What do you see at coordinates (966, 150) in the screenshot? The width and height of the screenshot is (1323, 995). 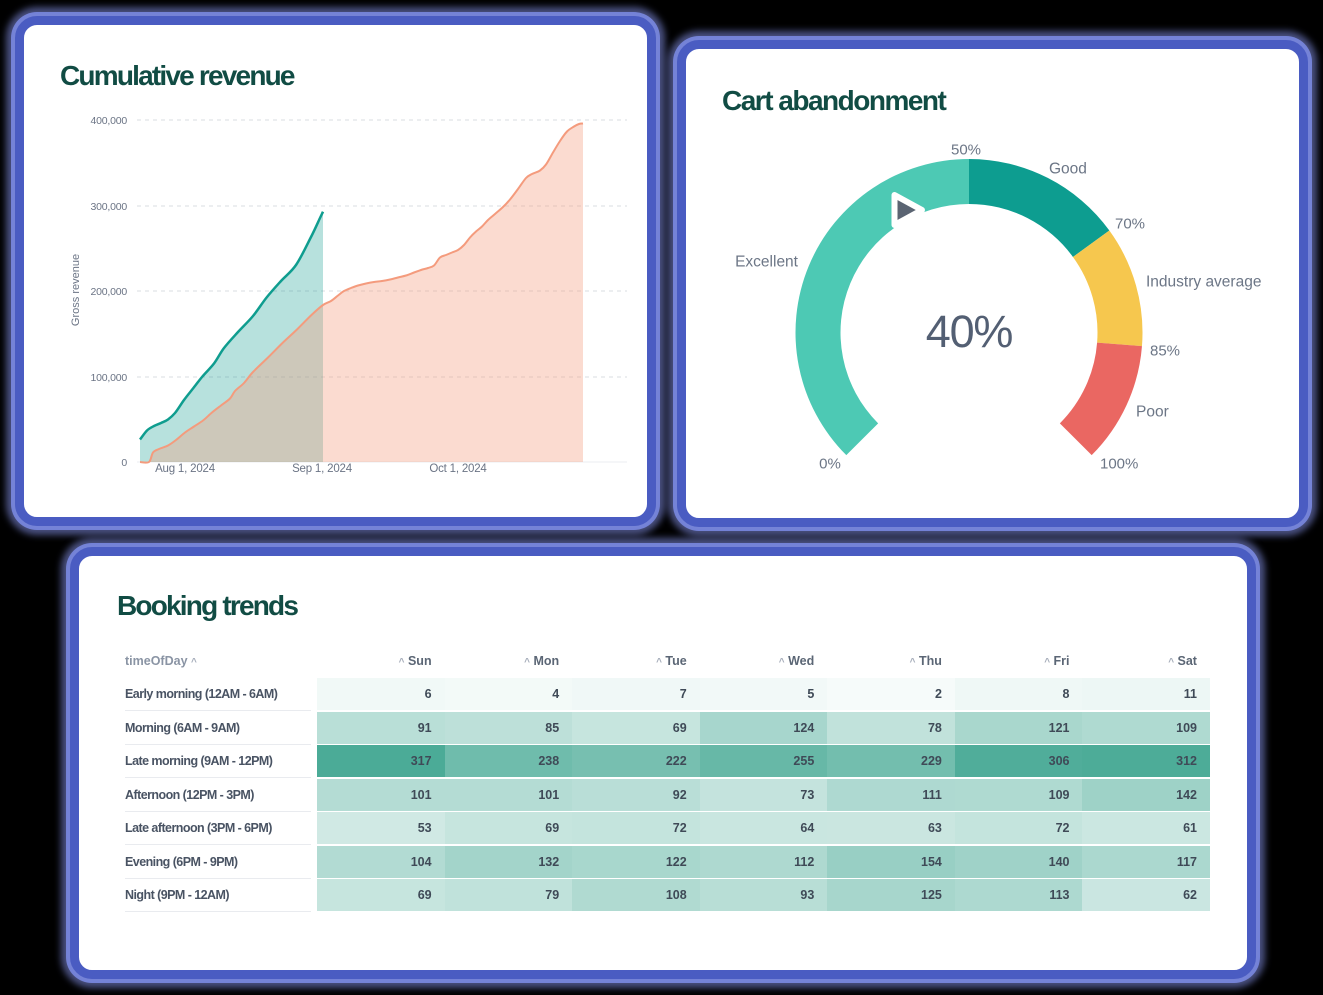 I see `svg-text: 50%` at bounding box center [966, 150].